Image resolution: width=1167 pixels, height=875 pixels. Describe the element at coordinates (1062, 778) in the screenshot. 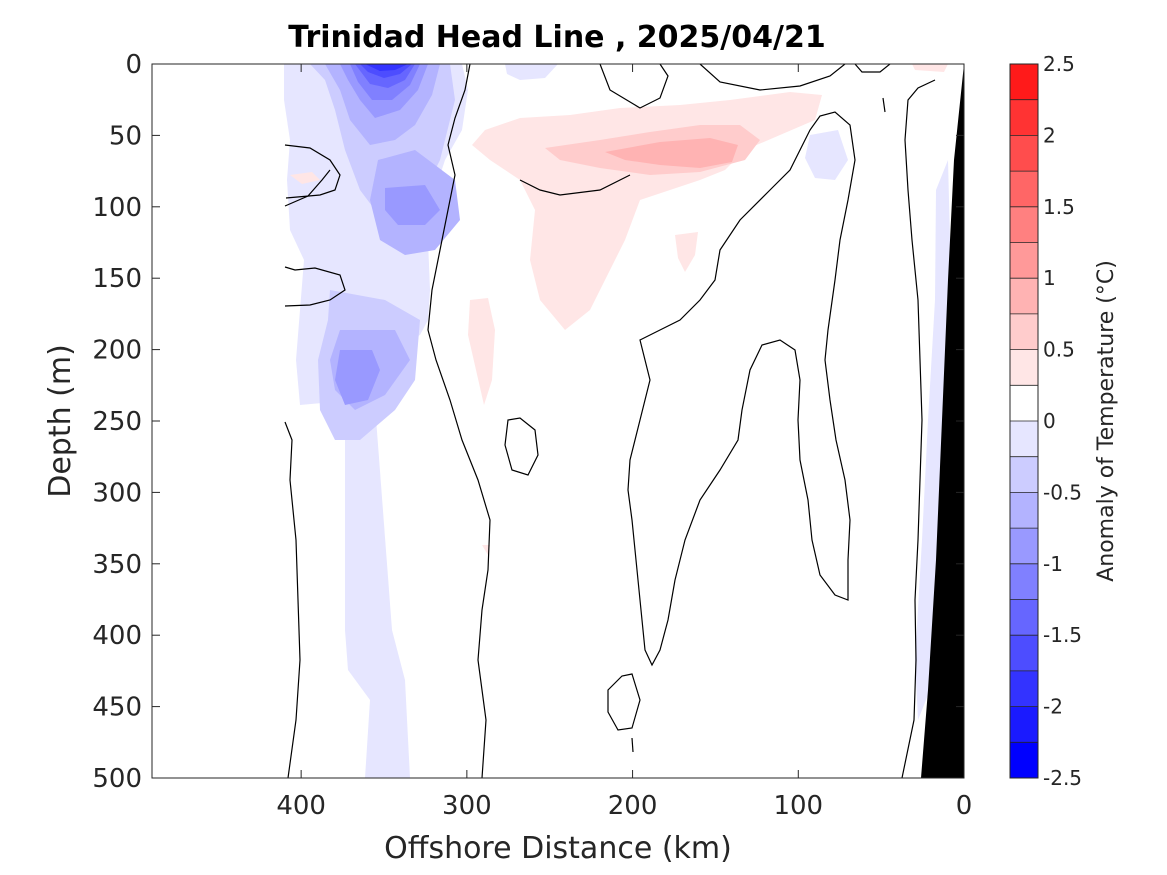

I see `colorbar-tick-label: -2.5` at that location.